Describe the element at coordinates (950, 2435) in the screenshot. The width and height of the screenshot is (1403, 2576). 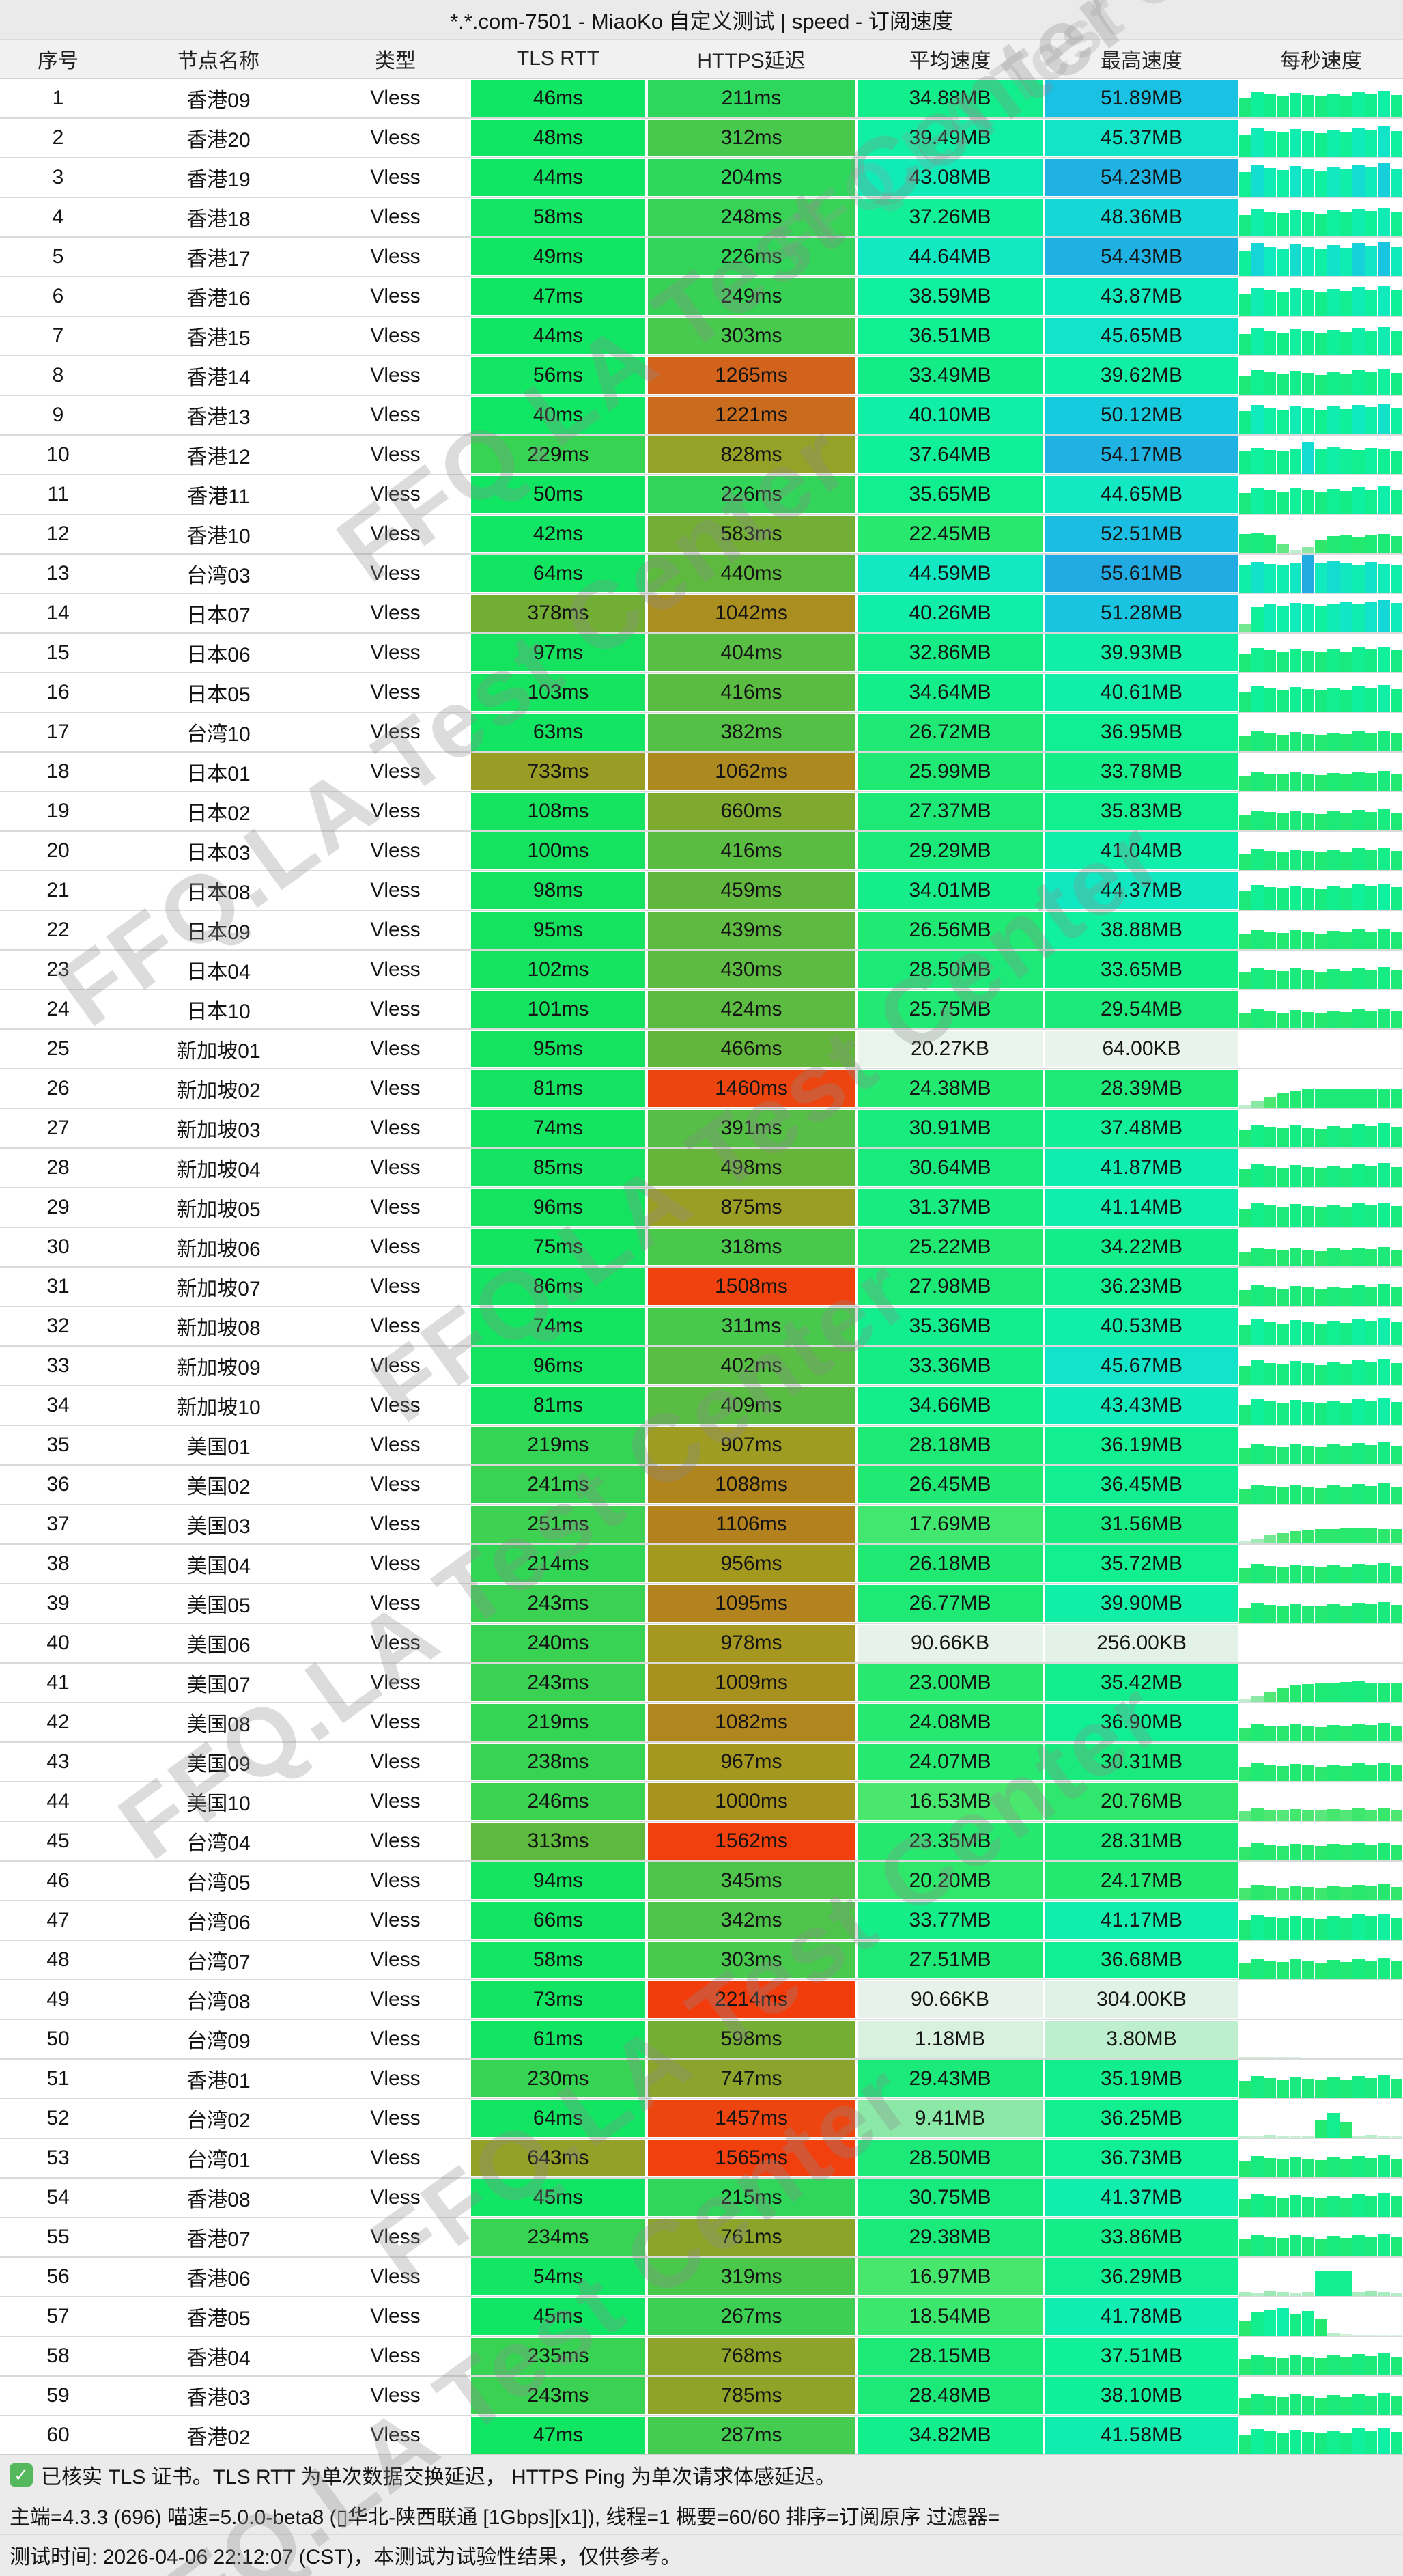
I see `avg-speed-value: 34.82MB` at that location.